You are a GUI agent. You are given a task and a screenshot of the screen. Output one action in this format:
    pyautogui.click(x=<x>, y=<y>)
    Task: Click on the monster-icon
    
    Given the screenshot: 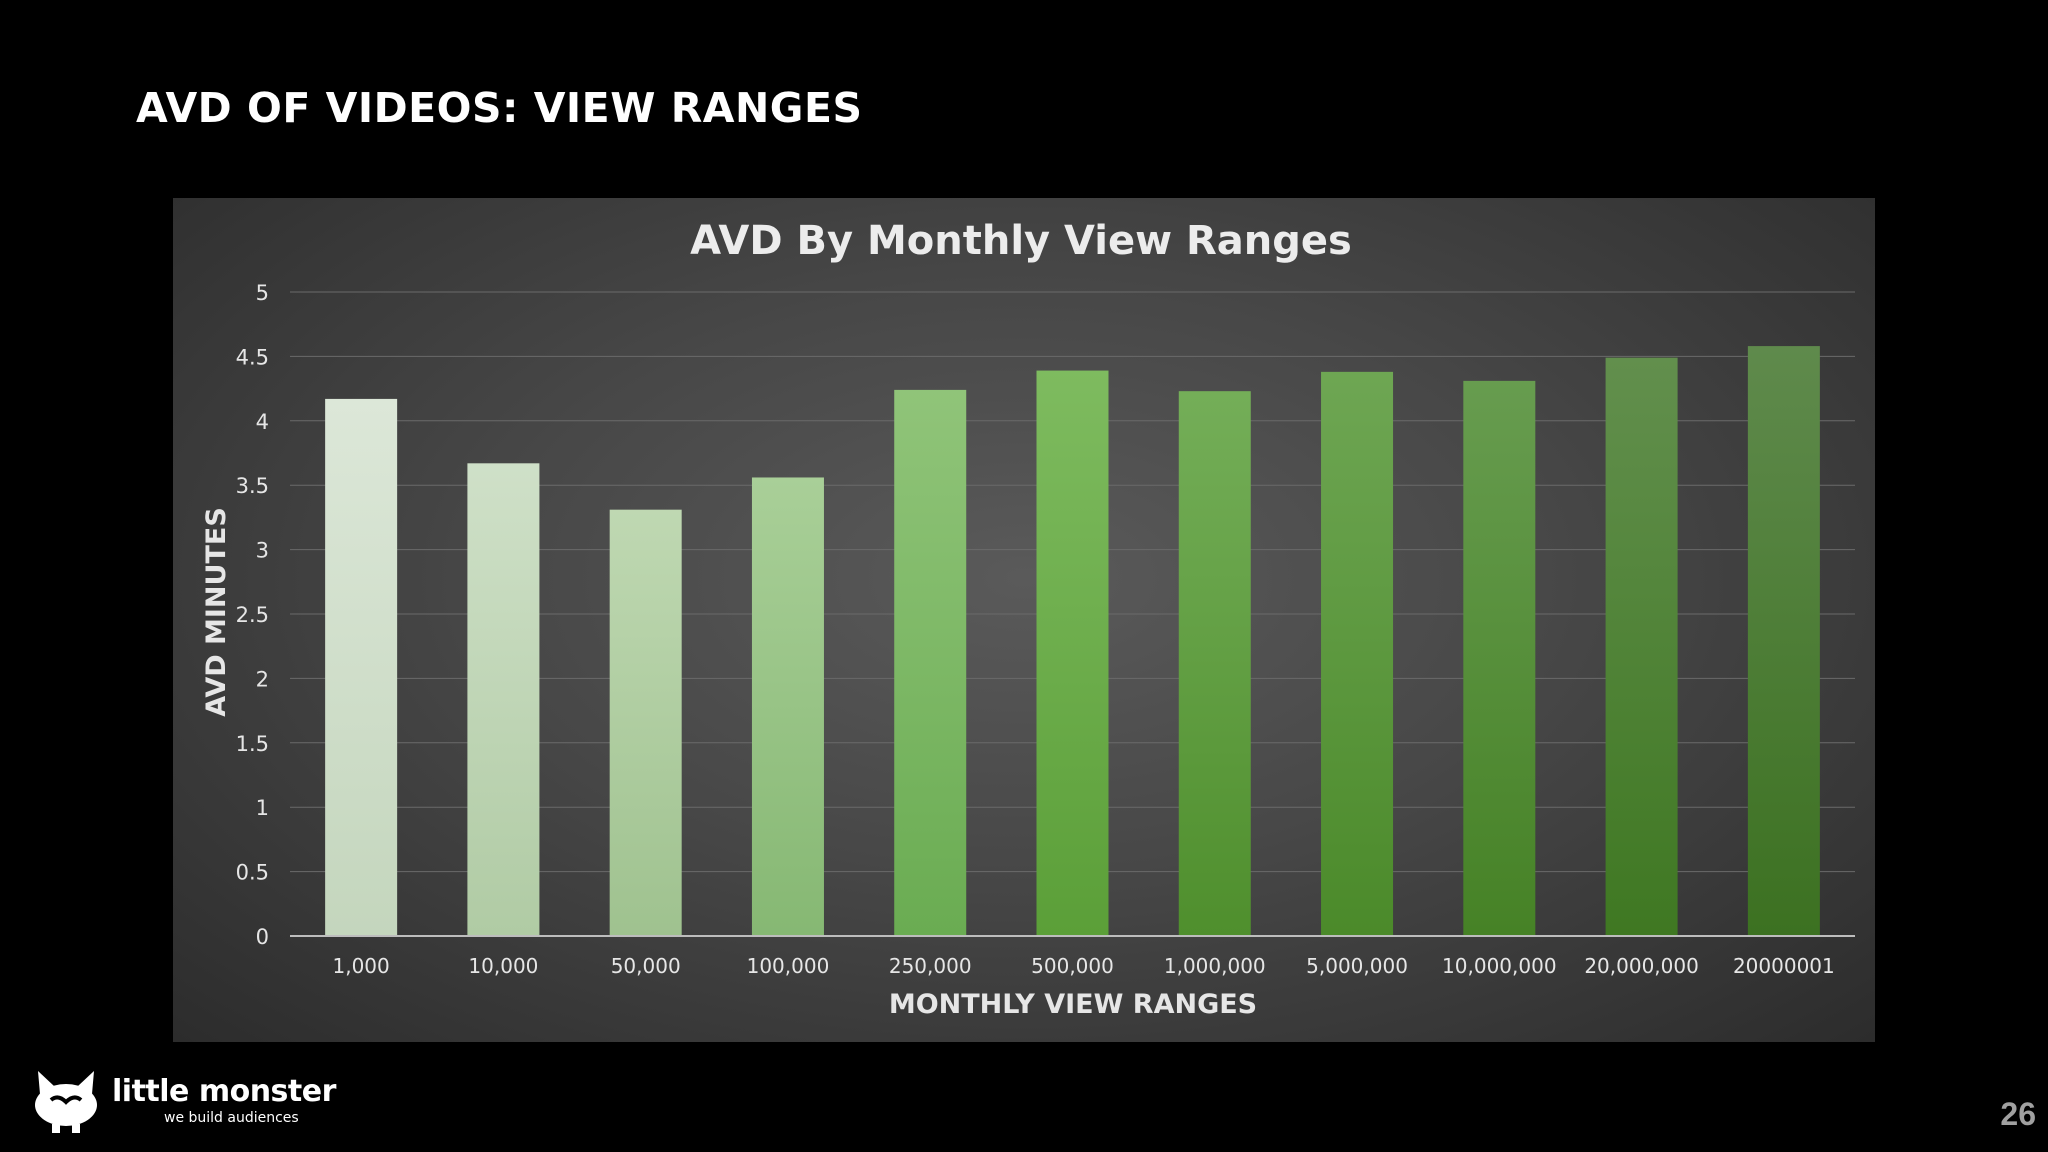 What is the action you would take?
    pyautogui.click(x=66, y=1102)
    